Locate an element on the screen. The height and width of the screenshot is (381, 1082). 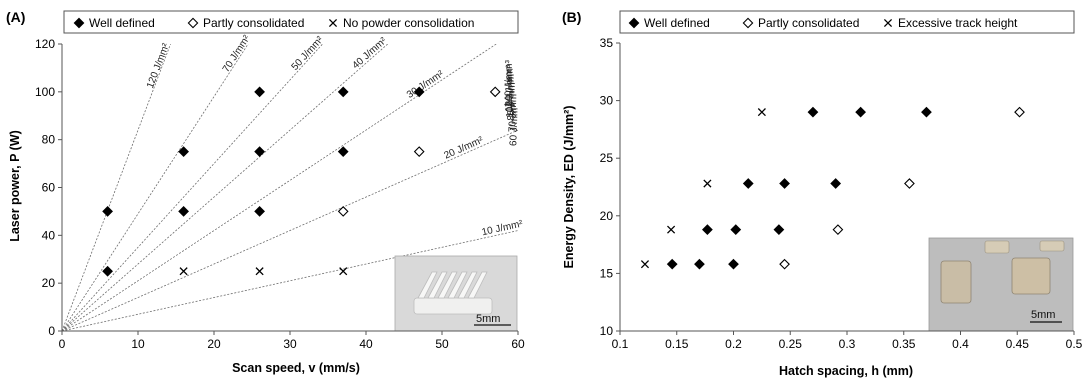
panel-a-x-tick-label: 60 is located at coordinates (518, 344).